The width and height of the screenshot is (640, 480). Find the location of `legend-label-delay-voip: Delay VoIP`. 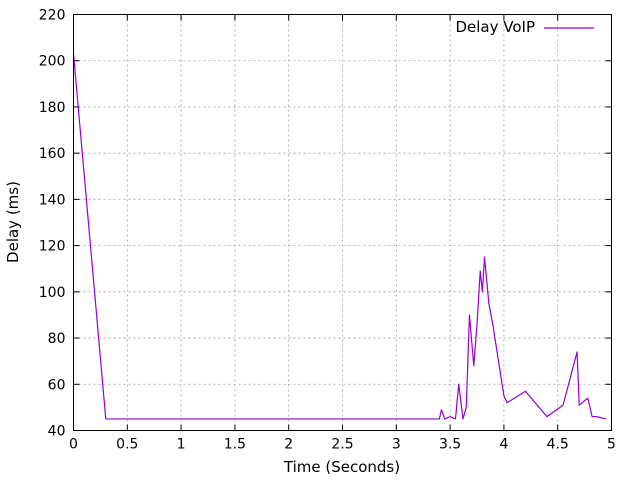

legend-label-delay-voip: Delay VoIP is located at coordinates (495, 27).